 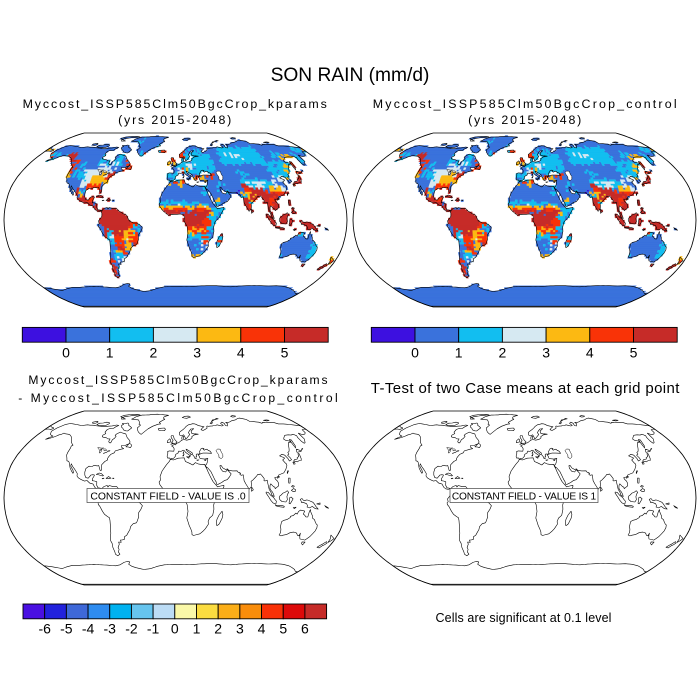 What do you see at coordinates (131, 629) in the screenshot?
I see `svg-text: -2` at bounding box center [131, 629].